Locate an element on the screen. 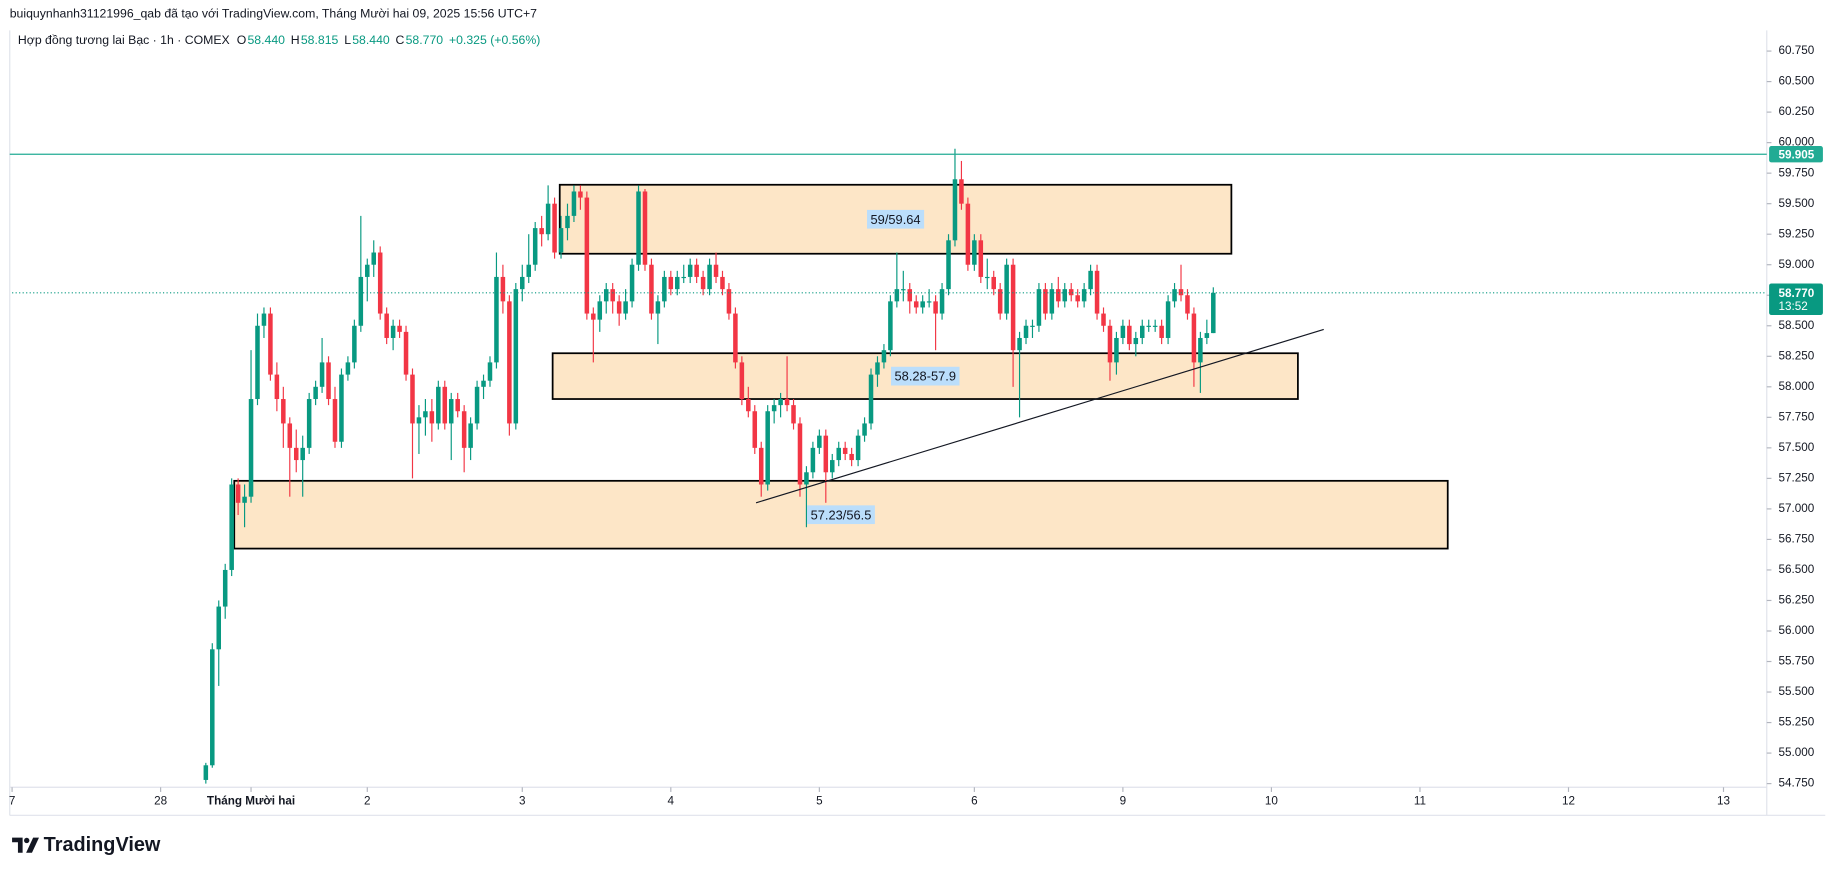 The image size is (1835, 875). y-tick-label: 55.750 is located at coordinates (1796, 661).